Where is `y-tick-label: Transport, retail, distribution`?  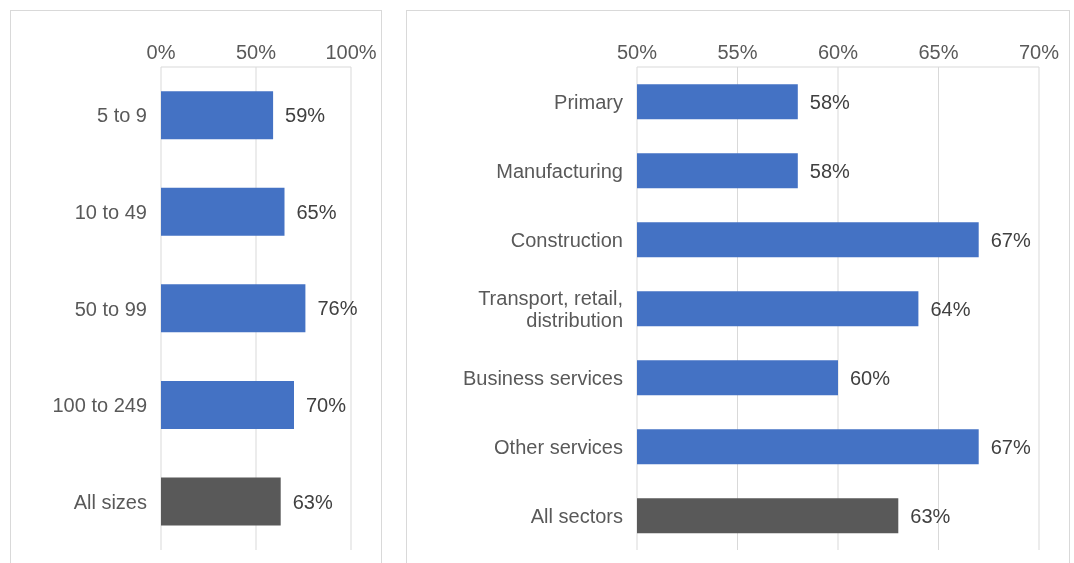
y-tick-label: Transport, retail, distribution is located at coordinates (550, 308).